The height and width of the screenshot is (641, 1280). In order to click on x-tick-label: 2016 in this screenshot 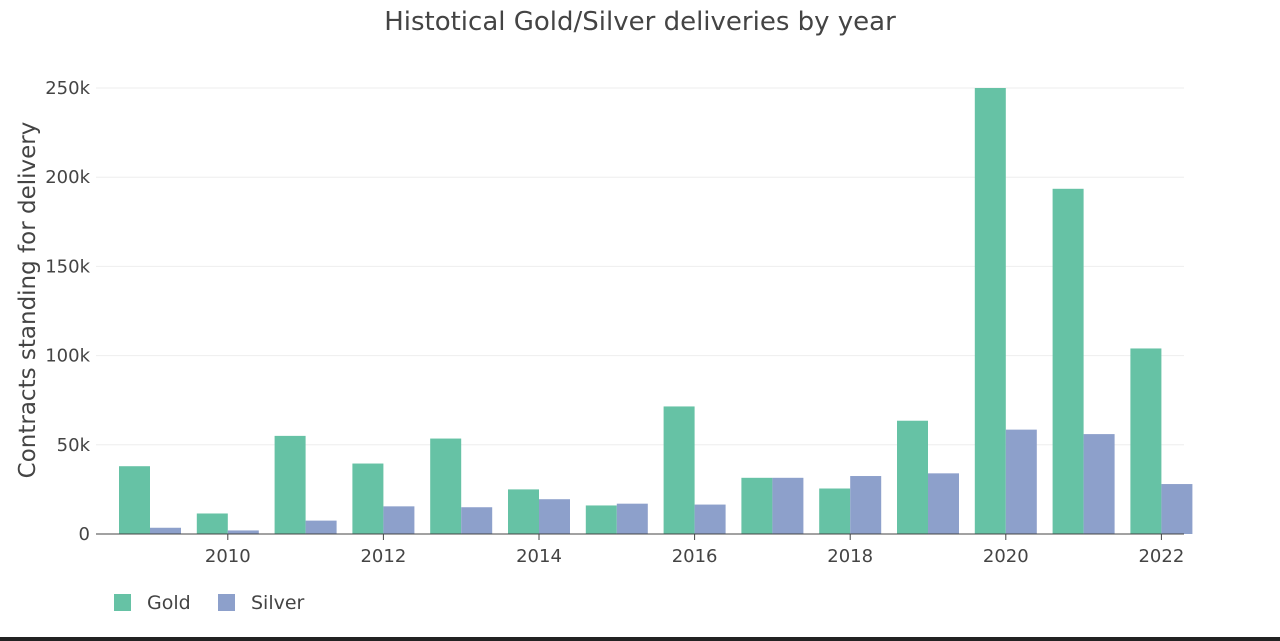, I will do `click(695, 556)`.